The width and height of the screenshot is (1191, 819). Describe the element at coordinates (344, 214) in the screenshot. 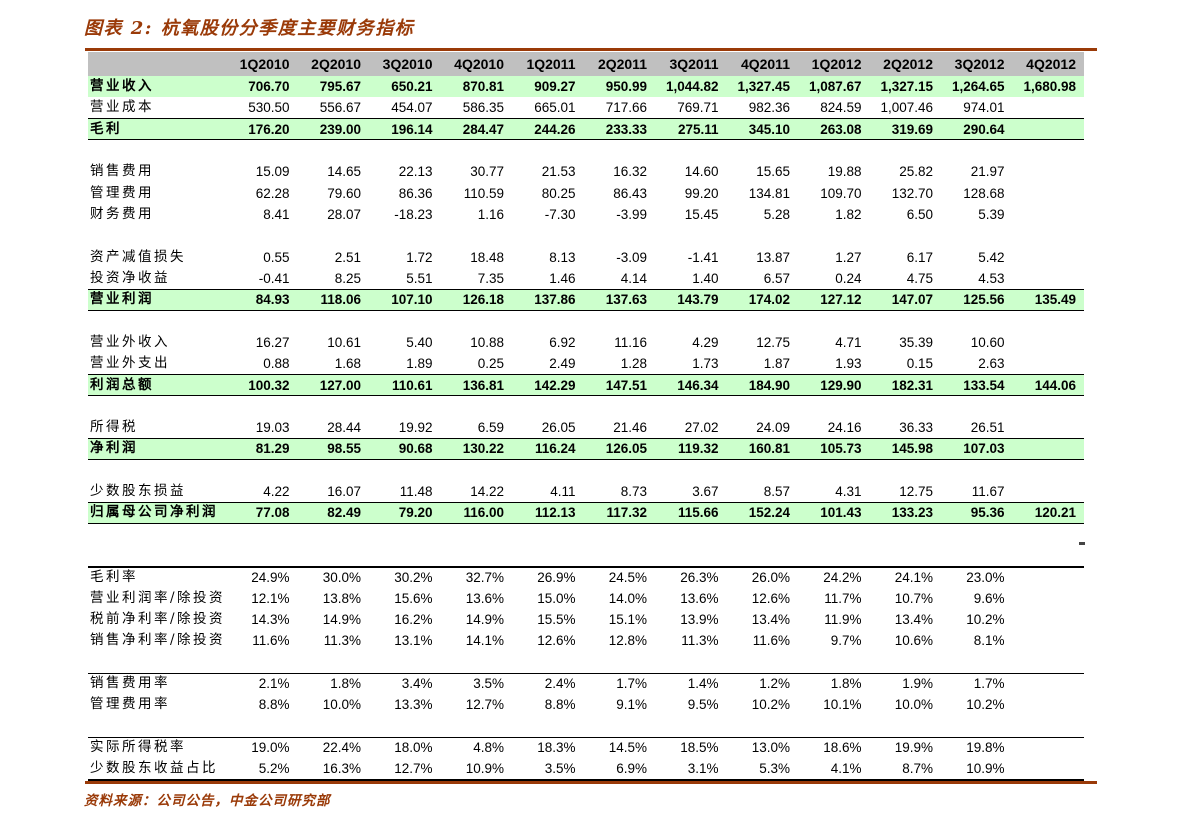

I see `value-cell: 28.07` at that location.